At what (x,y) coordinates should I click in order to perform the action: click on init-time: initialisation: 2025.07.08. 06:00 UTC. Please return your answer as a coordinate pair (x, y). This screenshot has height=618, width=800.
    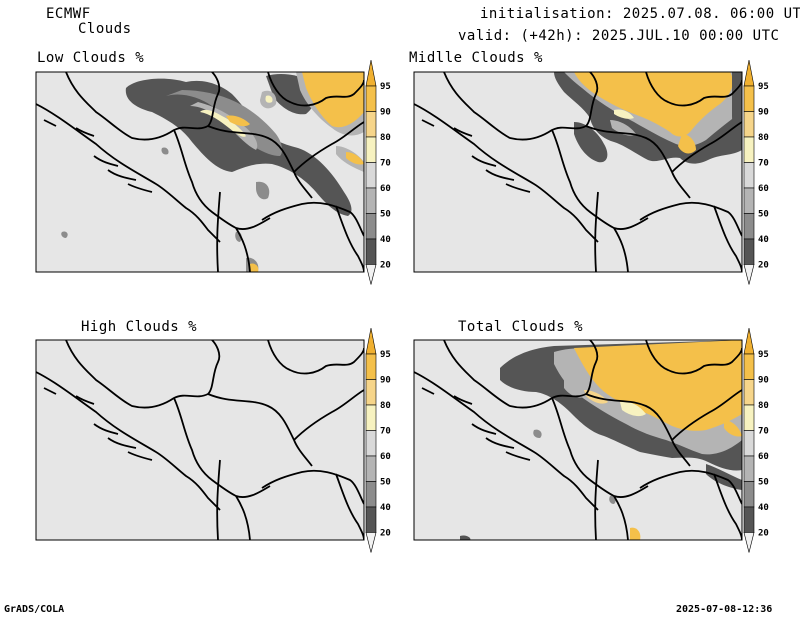
    Looking at the image, I should click on (640, 14).